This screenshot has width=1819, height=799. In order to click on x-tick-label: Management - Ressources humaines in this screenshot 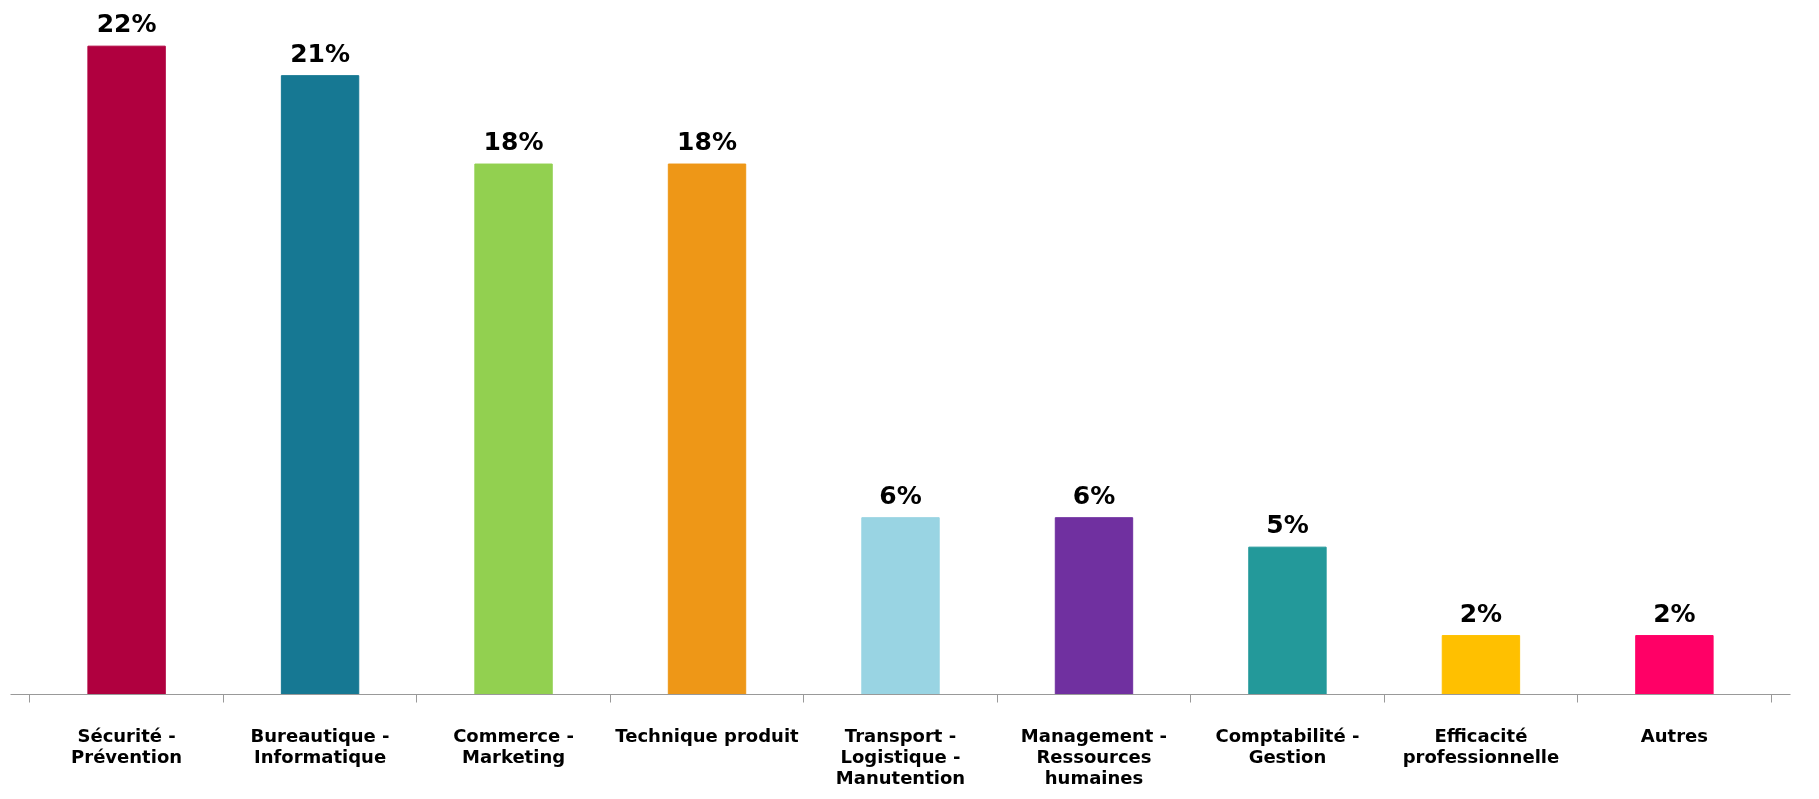, I will do `click(1094, 756)`.